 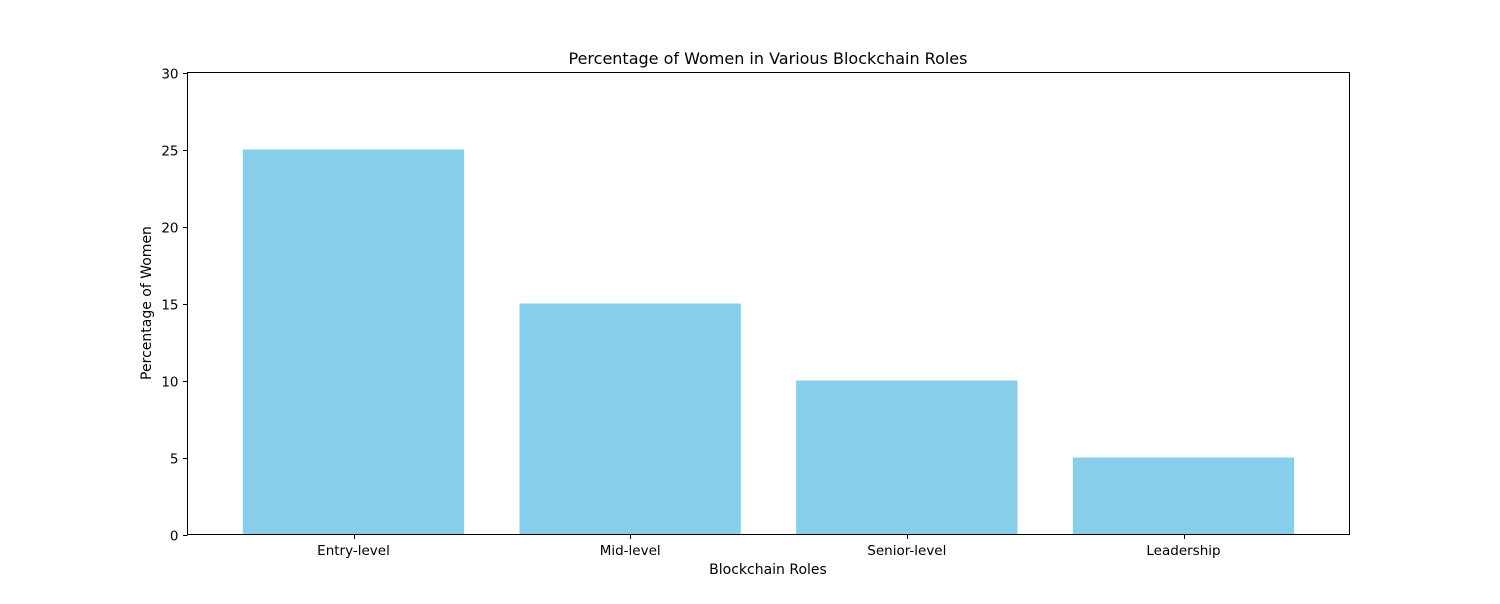 What do you see at coordinates (768, 570) in the screenshot?
I see `x-axis-label: Blockchain Roles` at bounding box center [768, 570].